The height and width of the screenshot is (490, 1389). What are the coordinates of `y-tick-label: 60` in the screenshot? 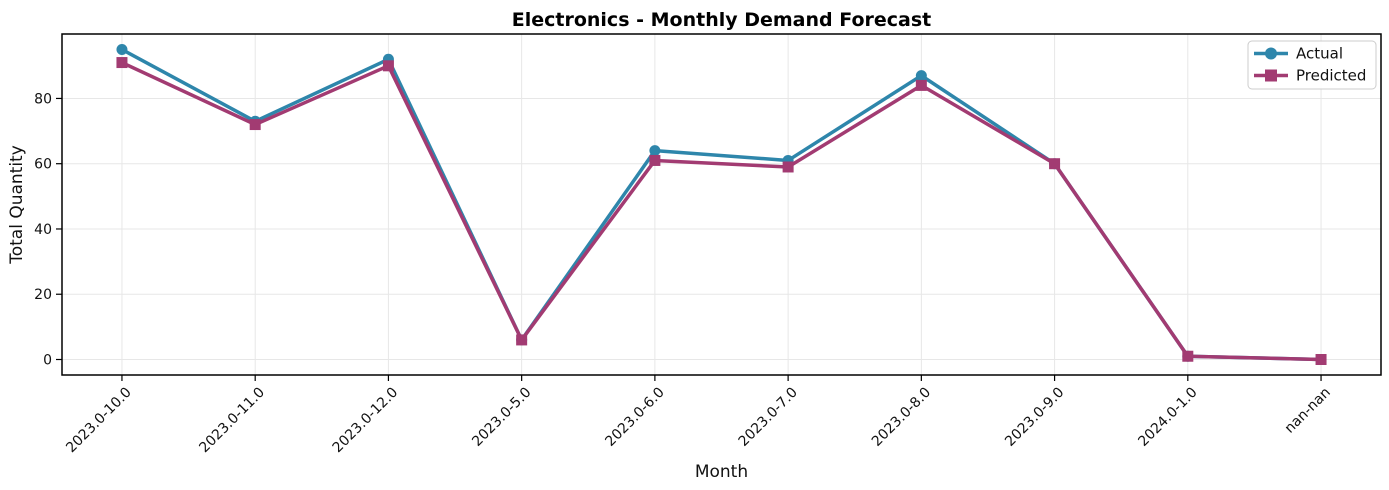 It's located at (43, 165).